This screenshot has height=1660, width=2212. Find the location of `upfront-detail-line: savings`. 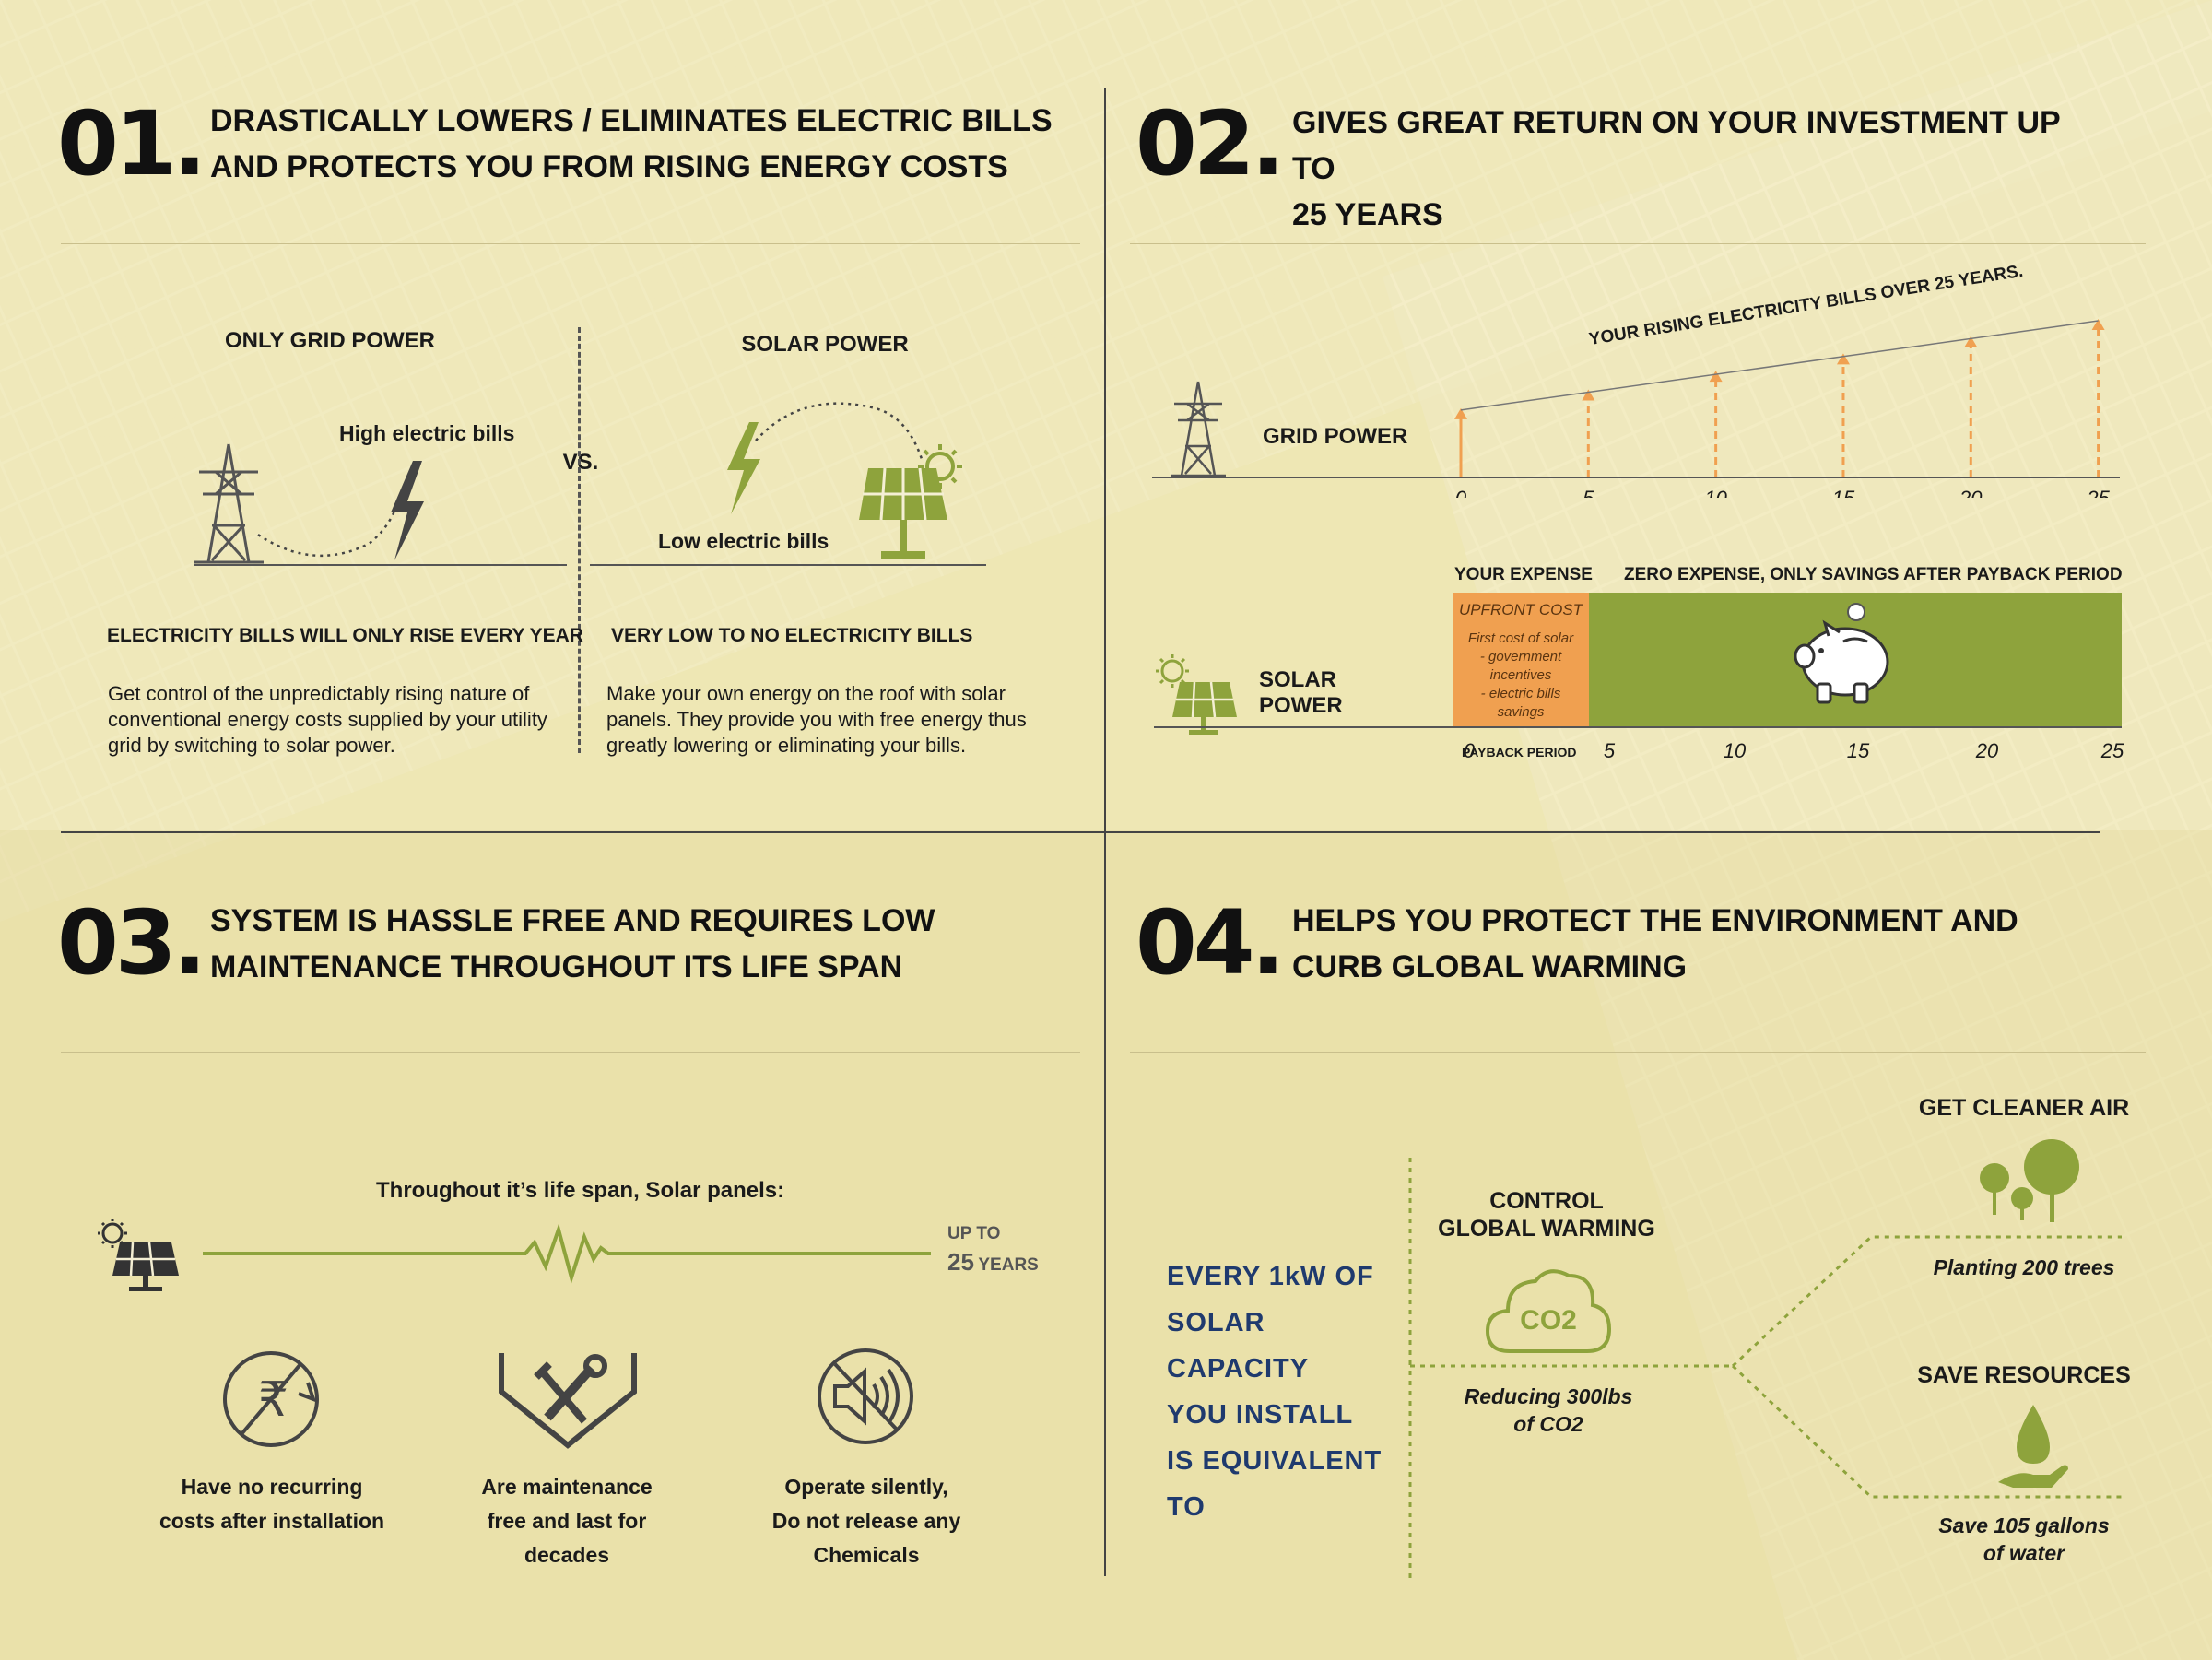

upfront-detail-line: savings is located at coordinates (1521, 712).